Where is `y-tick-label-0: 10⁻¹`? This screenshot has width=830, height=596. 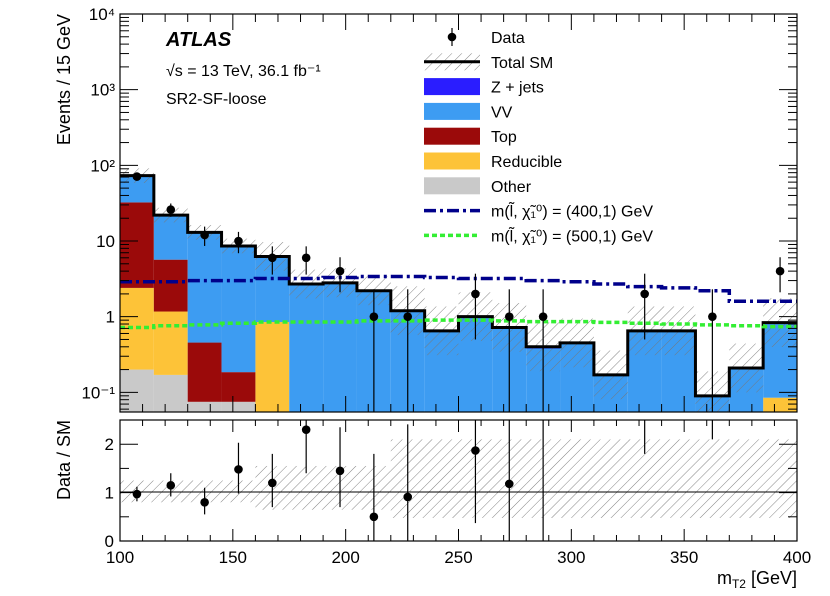 y-tick-label-0: 10⁻¹ is located at coordinates (98, 392).